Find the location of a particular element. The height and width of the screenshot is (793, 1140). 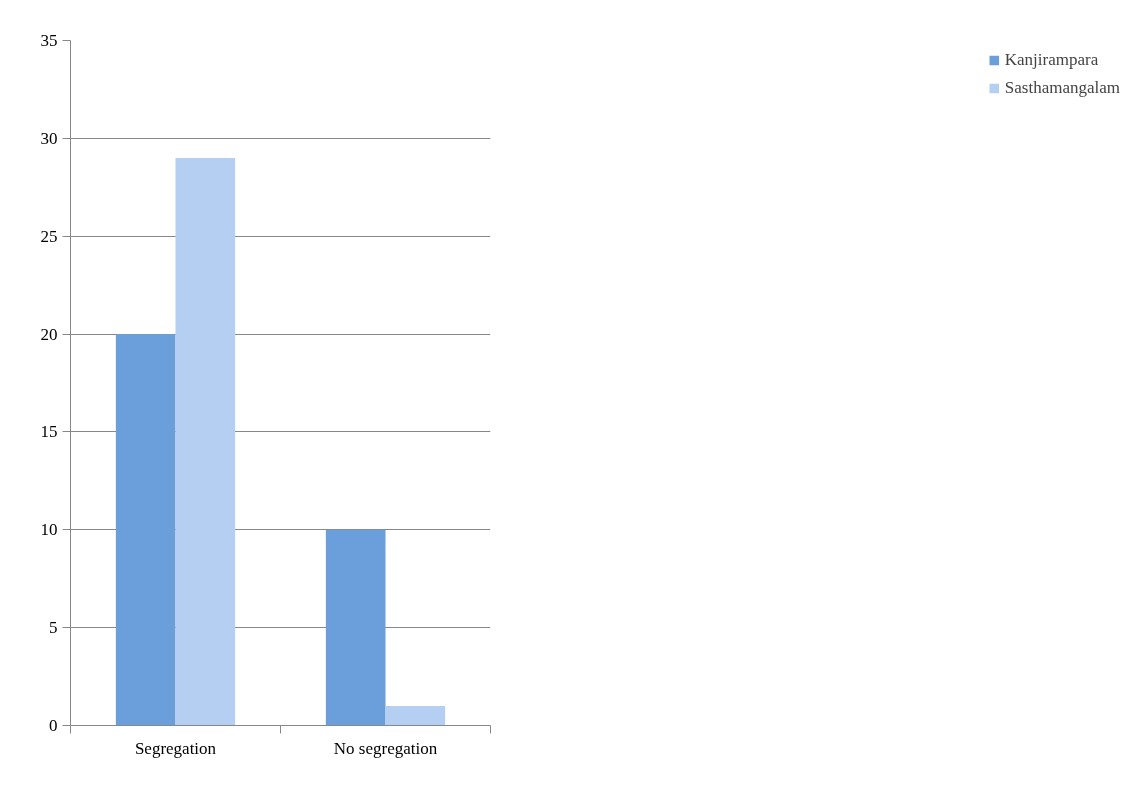

legend-label: Kanjirampara is located at coordinates (1051, 60).